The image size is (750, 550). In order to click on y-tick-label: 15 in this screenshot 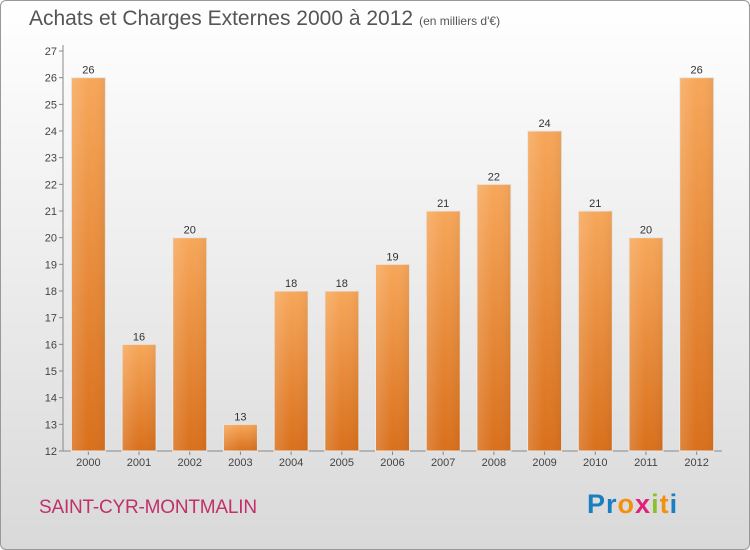, I will do `click(51, 372)`.